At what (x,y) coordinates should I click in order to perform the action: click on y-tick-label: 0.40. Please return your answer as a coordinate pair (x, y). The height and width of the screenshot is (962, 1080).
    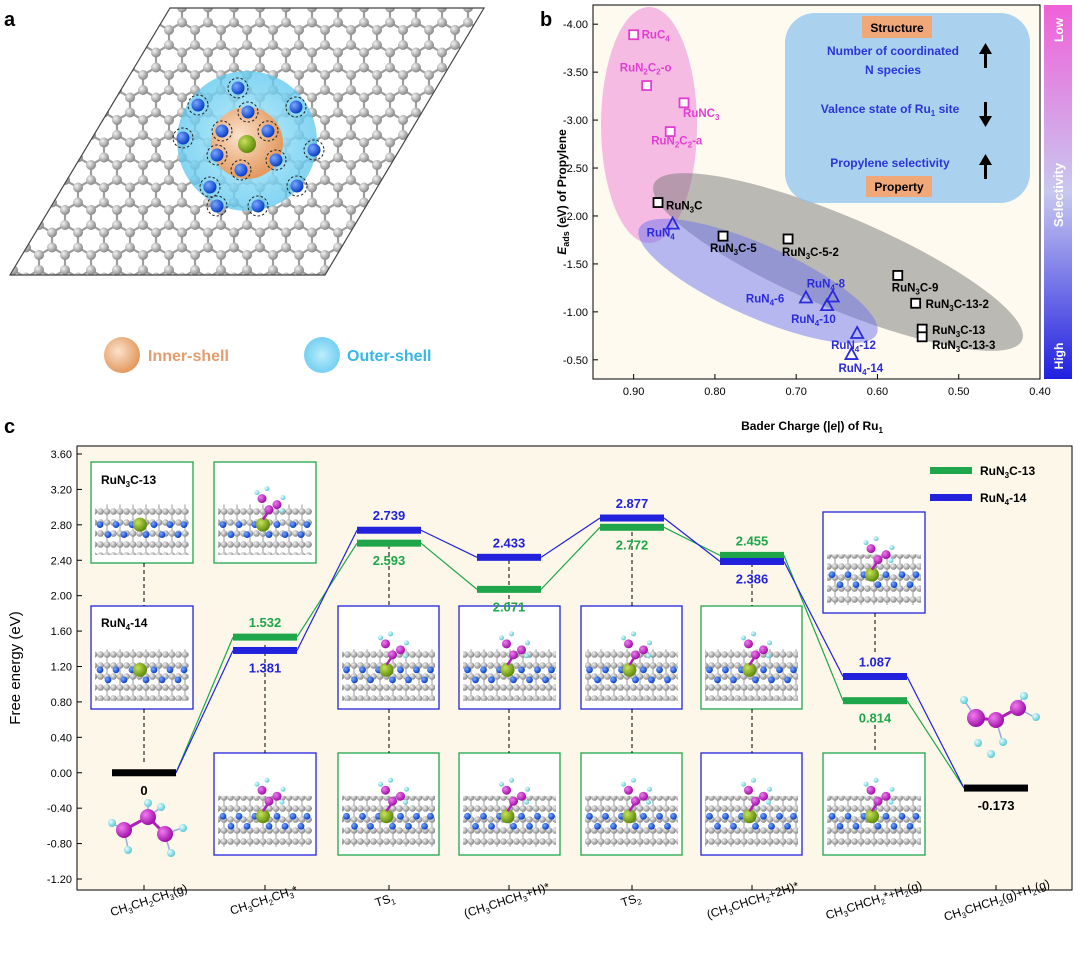
    Looking at the image, I should click on (61, 738).